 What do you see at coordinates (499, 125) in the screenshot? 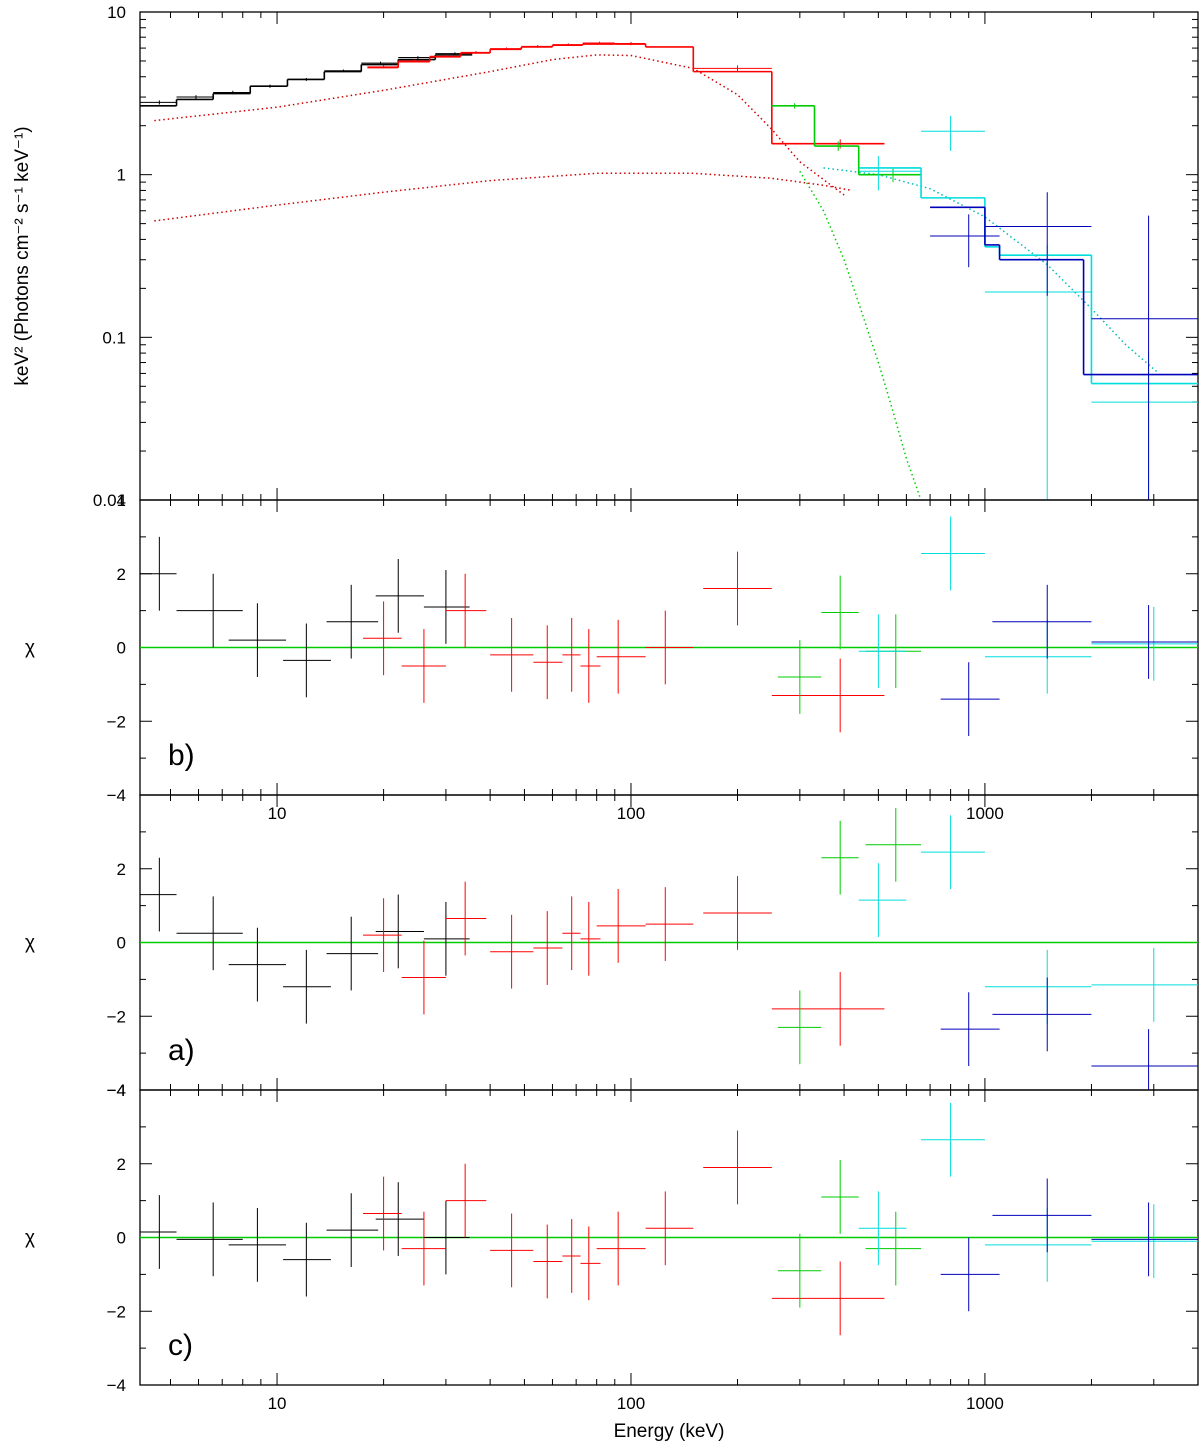
I see `model-component-dotted-upper` at bounding box center [499, 125].